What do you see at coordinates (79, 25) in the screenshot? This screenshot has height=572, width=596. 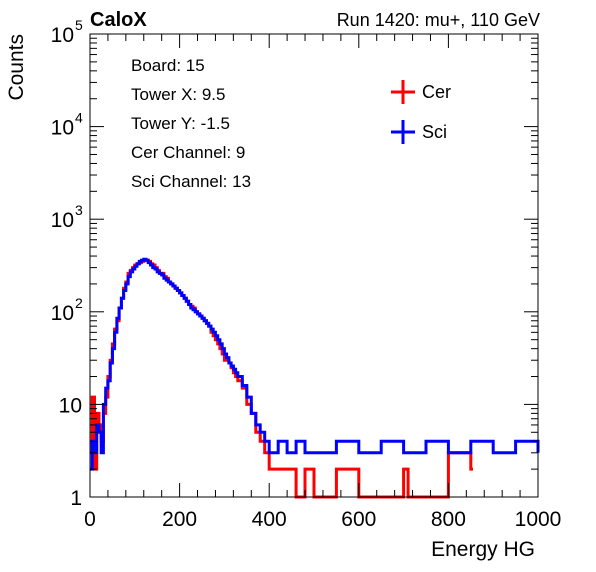 I see `y-tick-exponent: 5` at bounding box center [79, 25].